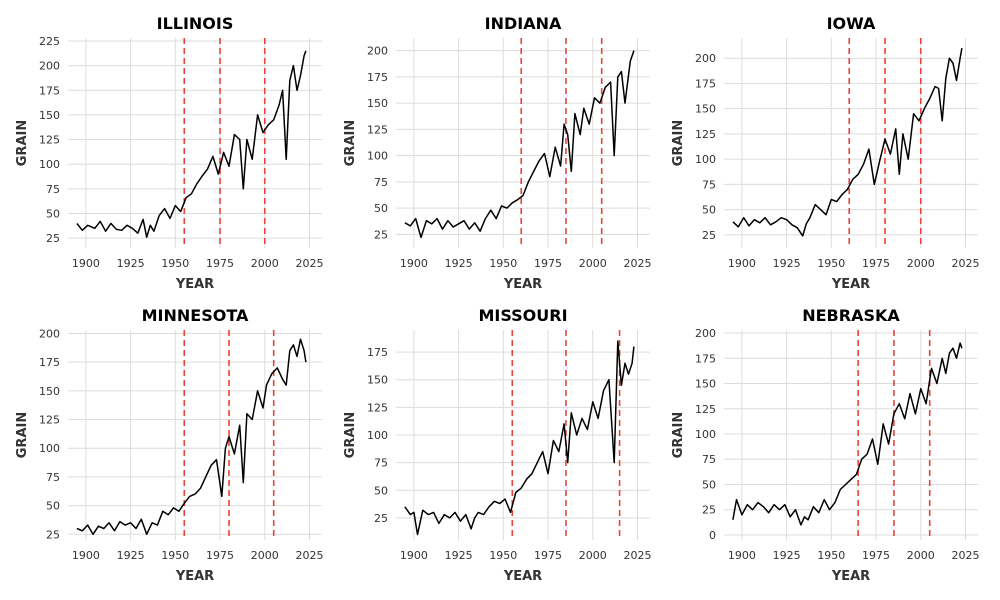 The width and height of the screenshot is (1000, 600). Describe the element at coordinates (522, 315) in the screenshot. I see `chart-title: MISSOURI` at that location.